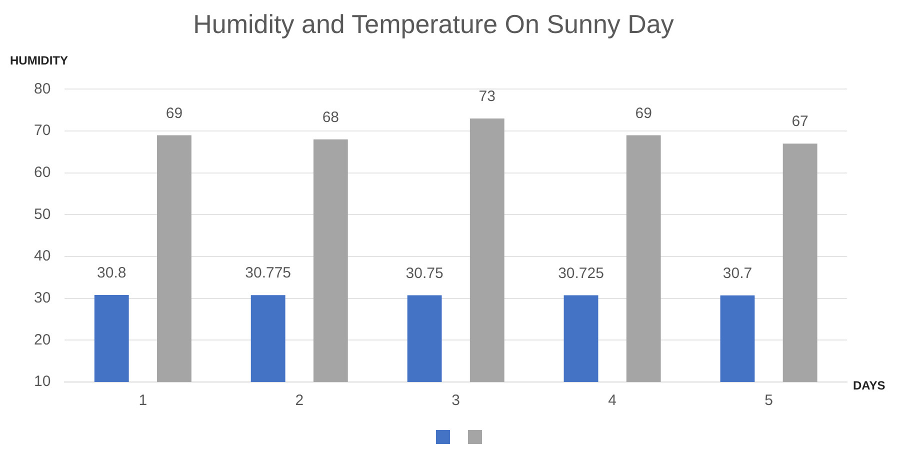  What do you see at coordinates (869, 385) in the screenshot?
I see `x-axis-title: DAYS` at bounding box center [869, 385].